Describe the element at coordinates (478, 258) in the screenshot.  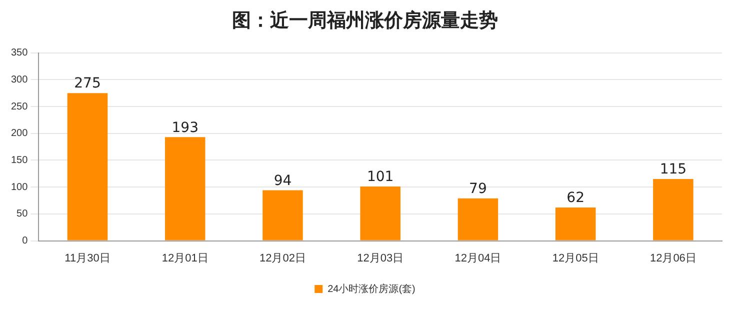
I see `x-tick-label: 12月04日` at that location.